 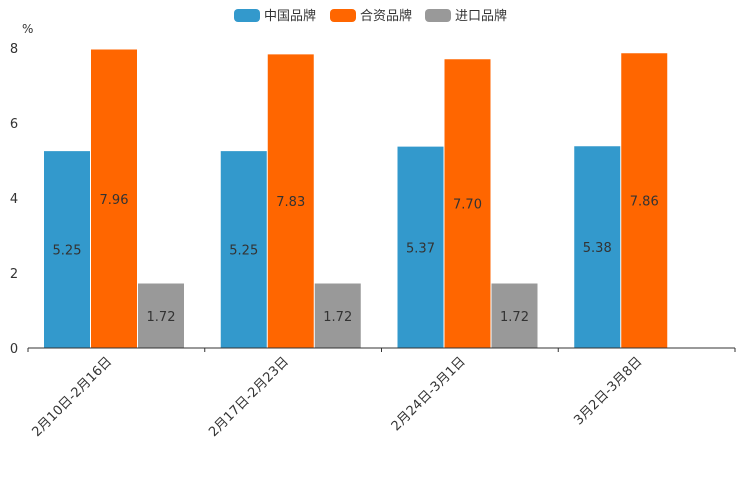 I want to click on y-tick-label: 0, so click(x=14, y=349).